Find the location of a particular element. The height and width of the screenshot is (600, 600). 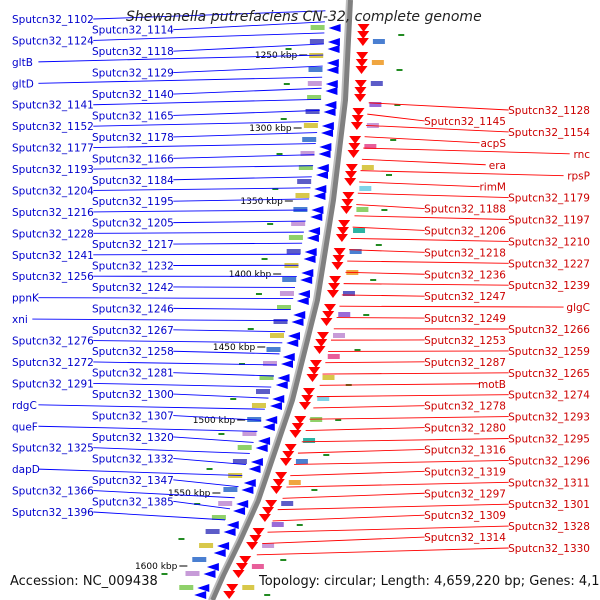

gene-label: Sputcn32_1239 is located at coordinates (549, 286).